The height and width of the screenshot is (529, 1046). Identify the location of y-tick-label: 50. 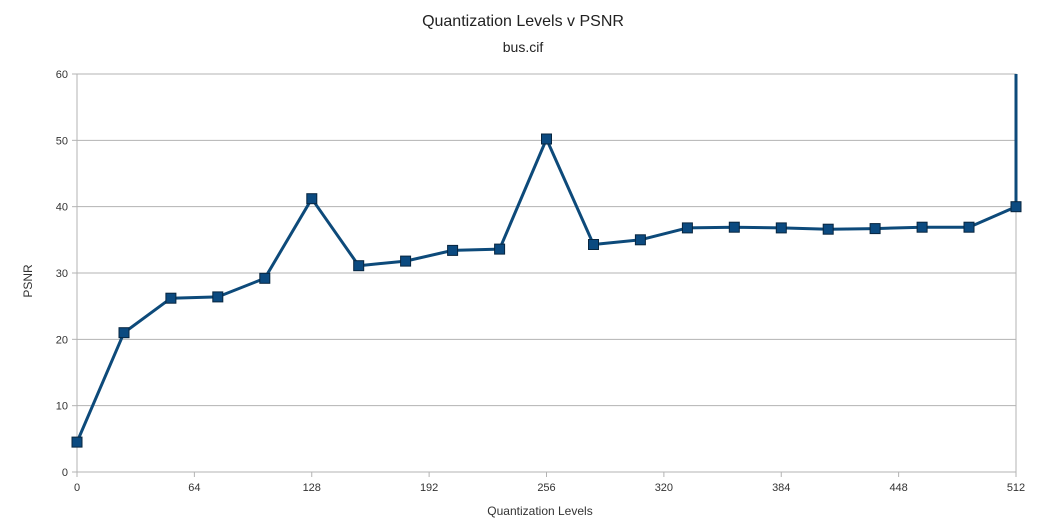
(62, 141).